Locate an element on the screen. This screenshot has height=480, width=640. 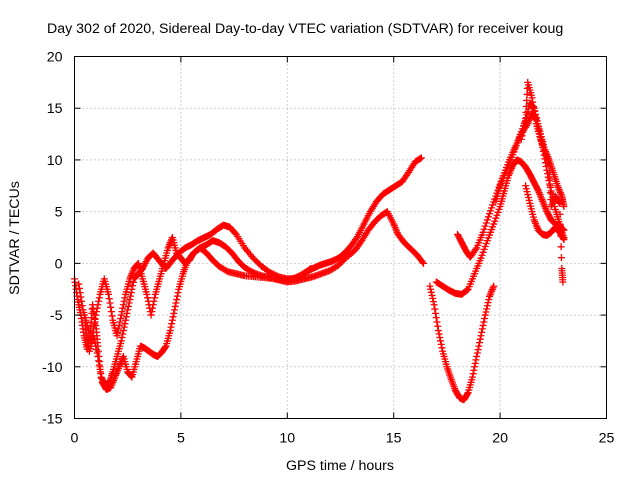
series-track-c is located at coordinates (198, 319).